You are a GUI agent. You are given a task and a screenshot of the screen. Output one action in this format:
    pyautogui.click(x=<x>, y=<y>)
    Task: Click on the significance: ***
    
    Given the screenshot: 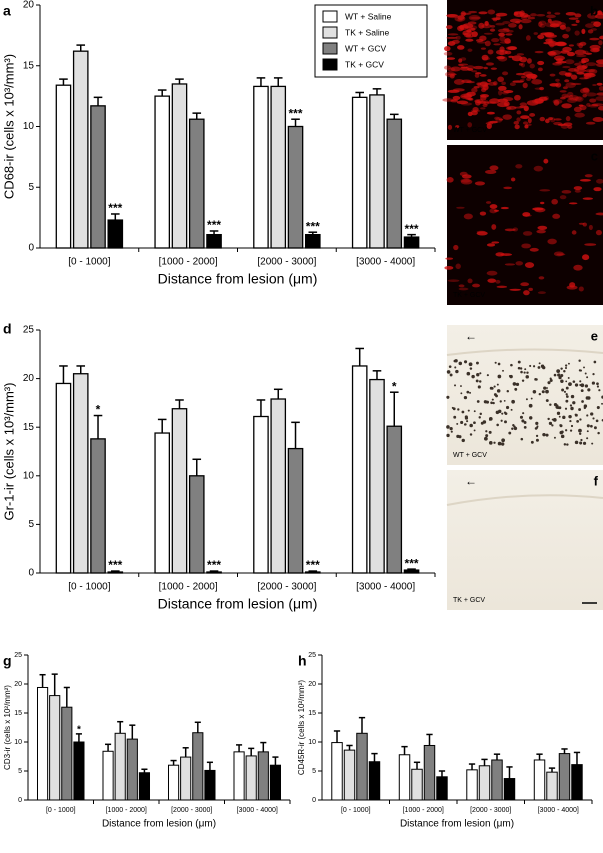 What is the action you would take?
    pyautogui.click(x=296, y=113)
    